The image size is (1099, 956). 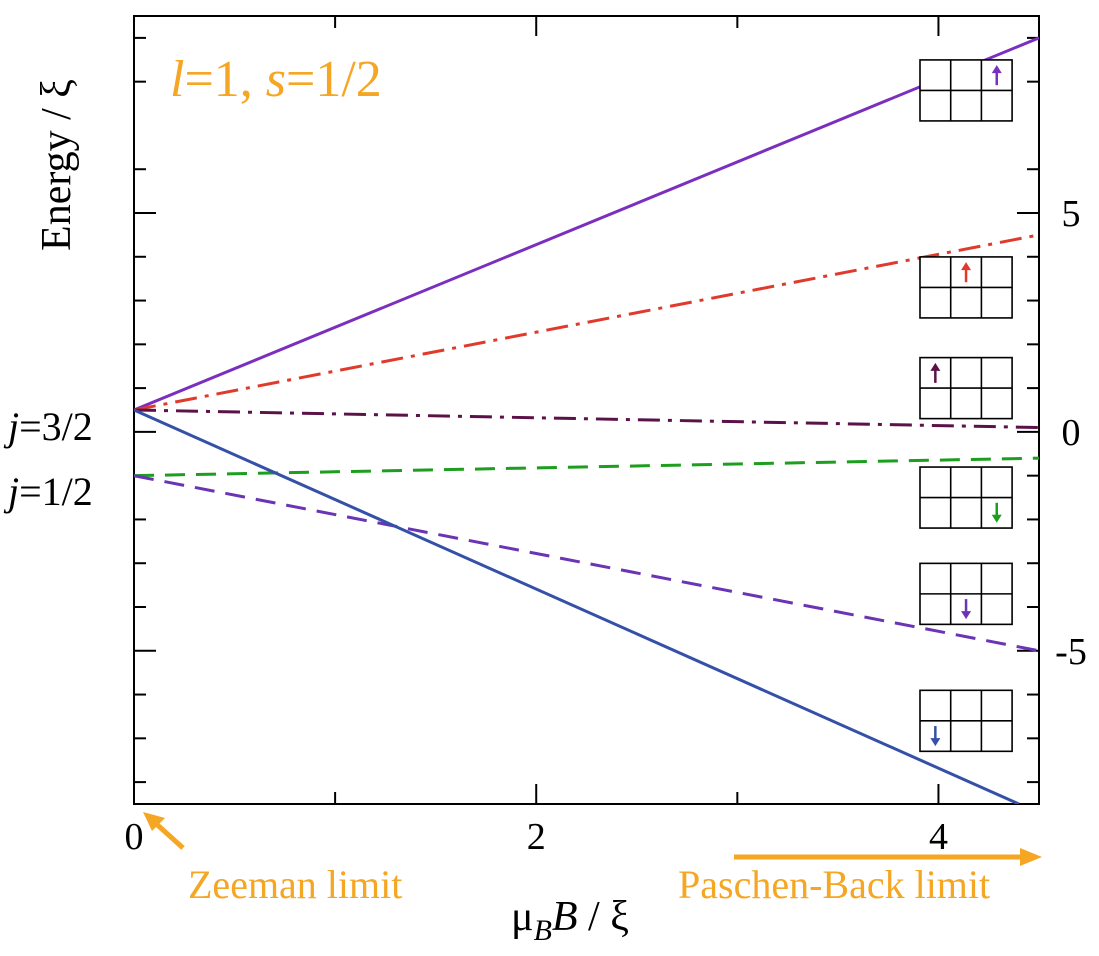 I want to click on x-tick-label: 0, so click(x=134, y=837).